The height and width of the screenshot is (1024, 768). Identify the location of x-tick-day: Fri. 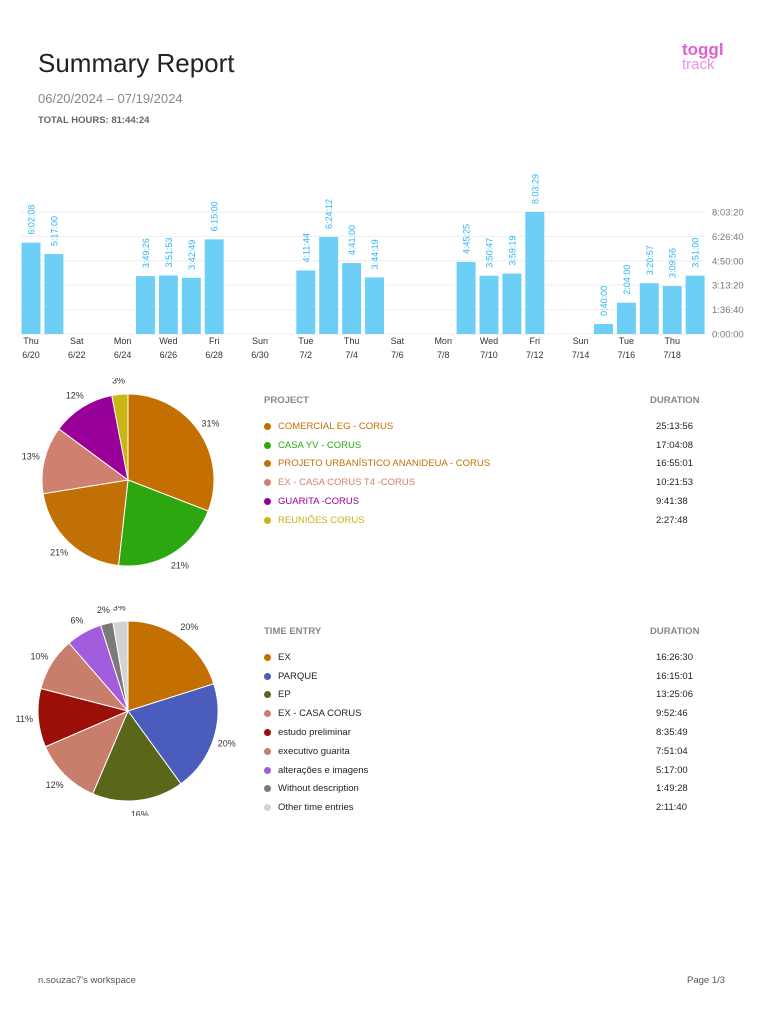
(214, 341).